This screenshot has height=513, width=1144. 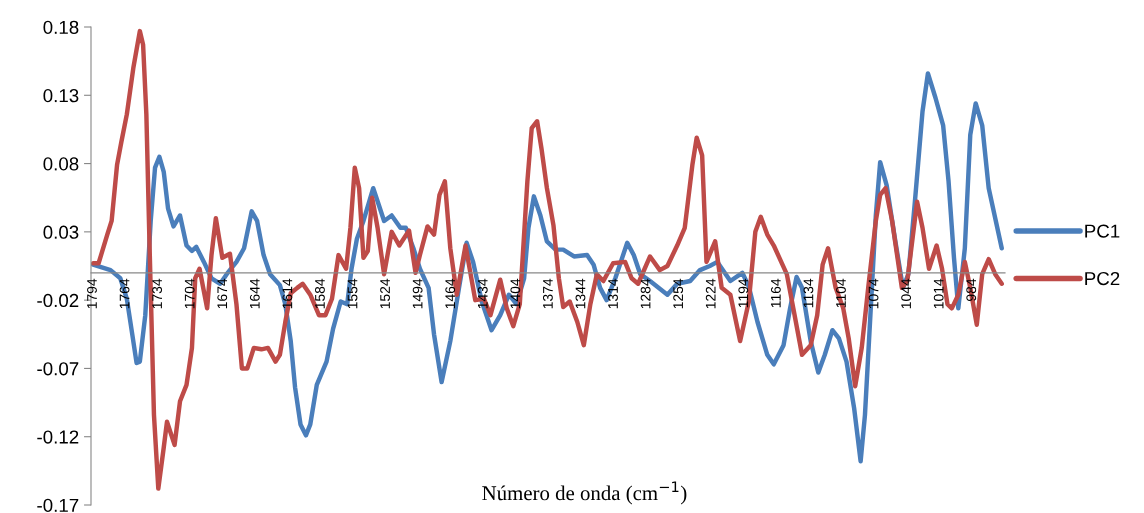 I want to click on y-tick-label: -0.17, so click(x=58, y=505).